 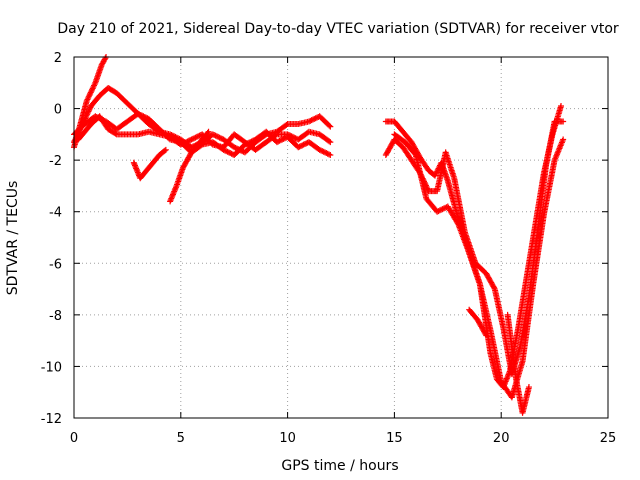 I want to click on x-tick-label: 15, so click(x=394, y=438).